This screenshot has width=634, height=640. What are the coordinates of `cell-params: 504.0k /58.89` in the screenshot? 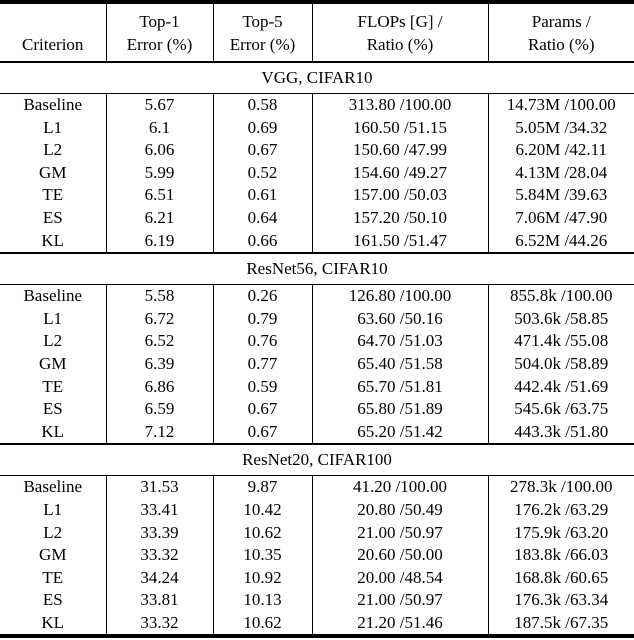 It's located at (561, 363).